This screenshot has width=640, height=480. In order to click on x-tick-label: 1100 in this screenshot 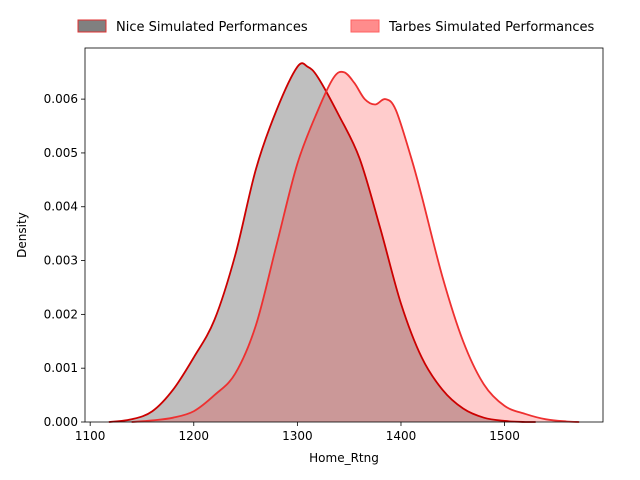, I will do `click(90, 436)`.